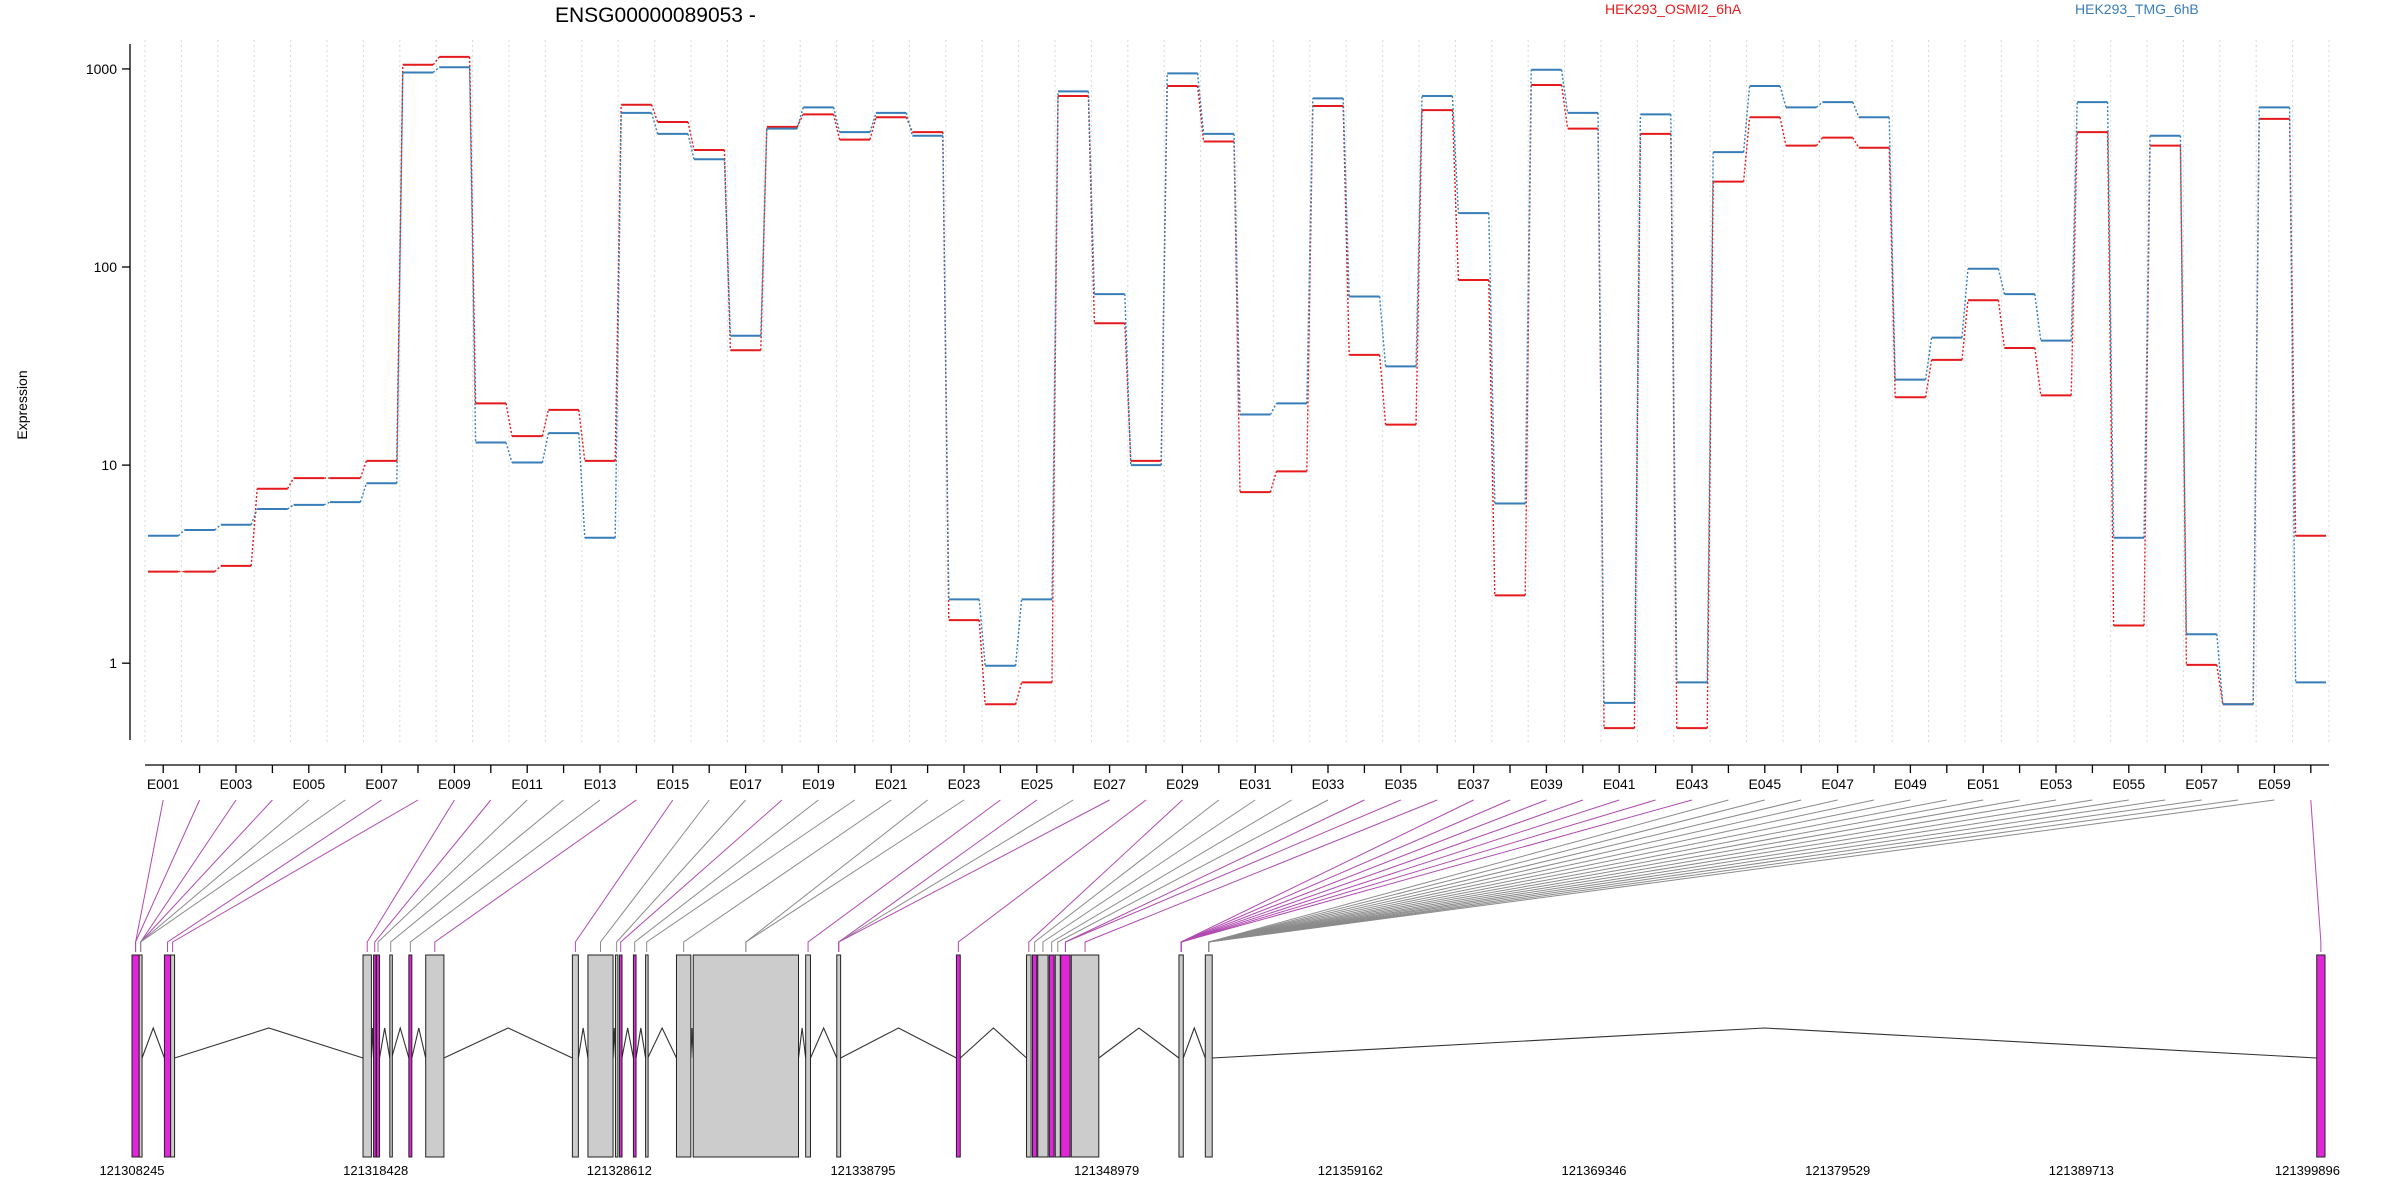 The image size is (2400, 1200). Describe the element at coordinates (1400, 784) in the screenshot. I see `x-tick-label: E035` at that location.